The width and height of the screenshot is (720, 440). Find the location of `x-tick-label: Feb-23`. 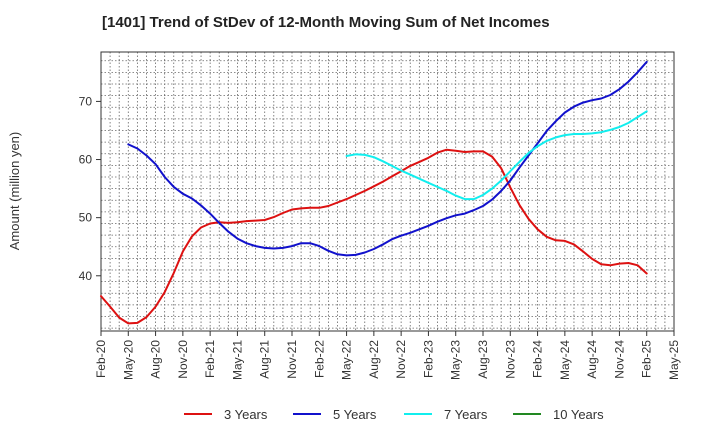

x-tick-label: Feb-23 is located at coordinates (428, 359).